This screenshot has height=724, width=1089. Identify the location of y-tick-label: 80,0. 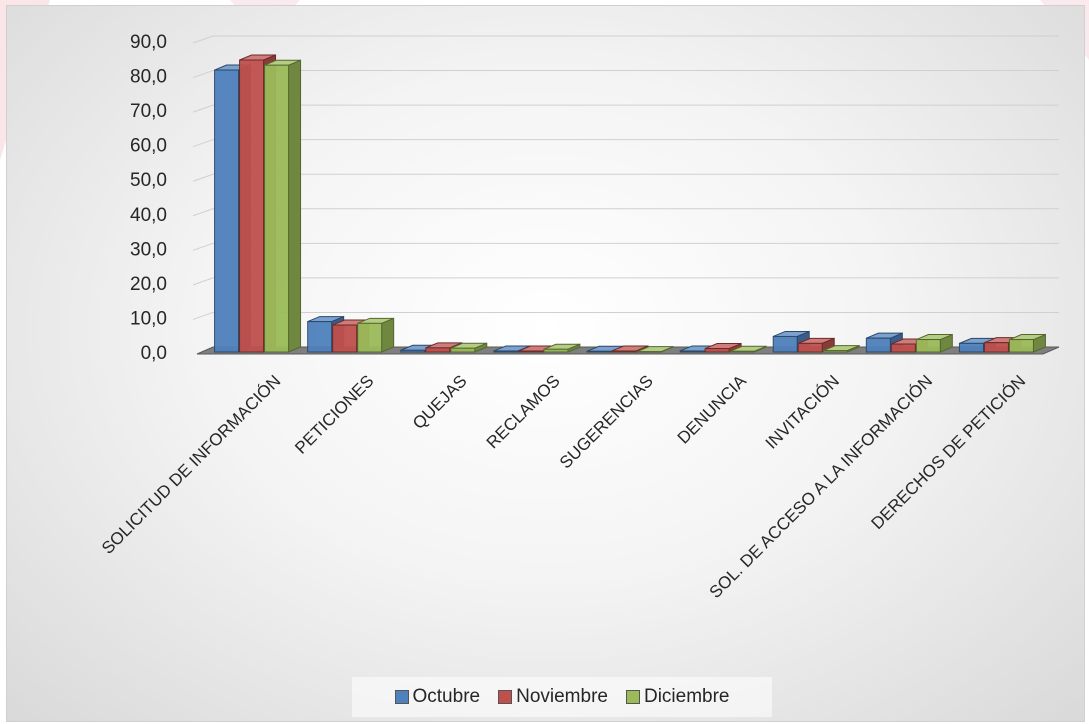
(148, 77).